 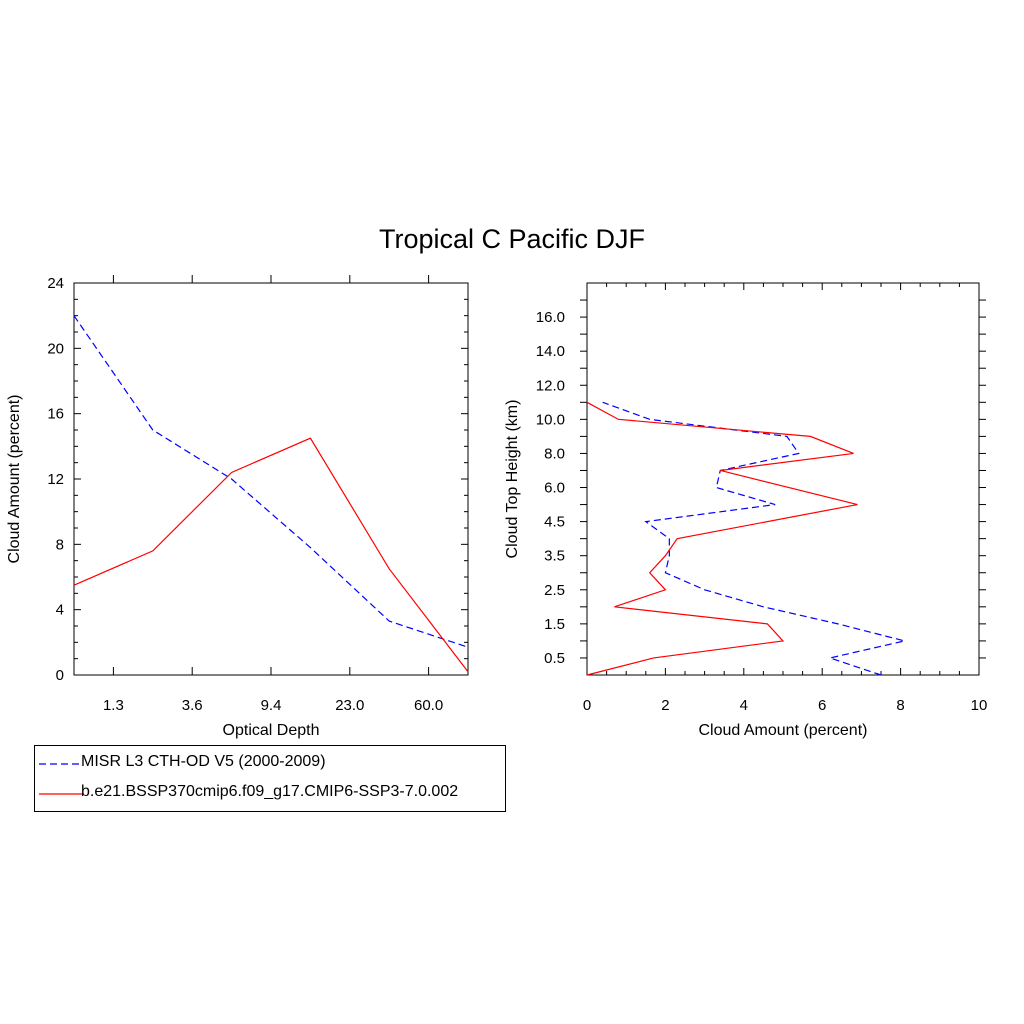 I want to click on left-plot-frame, so click(x=271, y=479).